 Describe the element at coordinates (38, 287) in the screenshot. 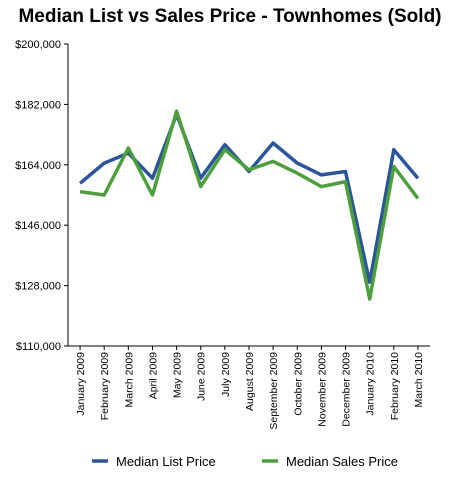

I see `y-tick-label: $128,000` at that location.